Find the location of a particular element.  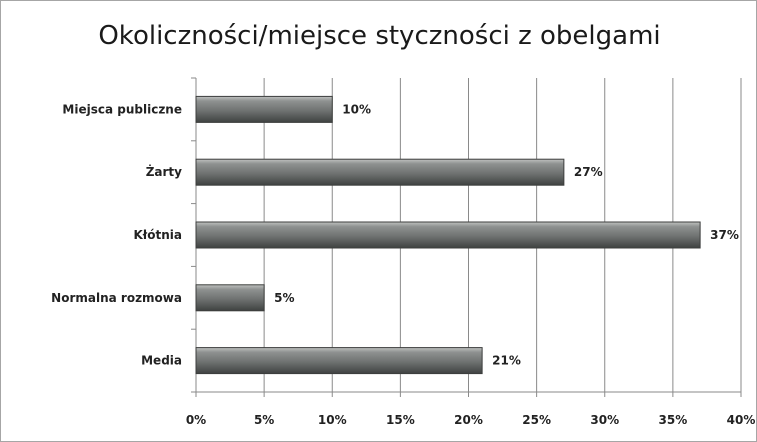

data-label: 5% is located at coordinates (284, 298).